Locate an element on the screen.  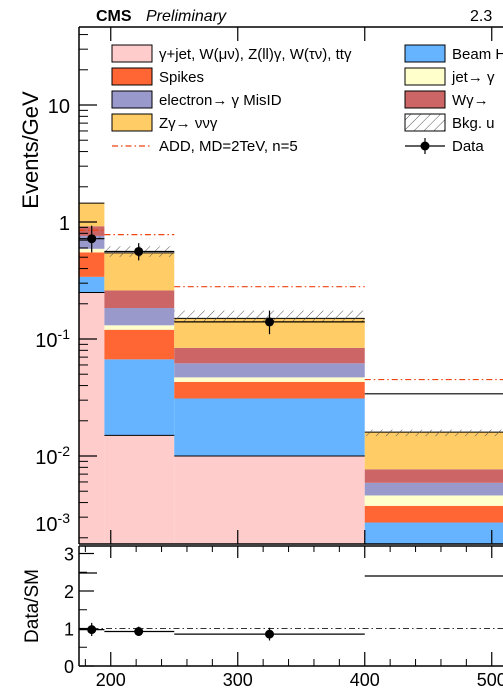
ratio-y-tick-label-3: 3 is located at coordinates (69, 555).